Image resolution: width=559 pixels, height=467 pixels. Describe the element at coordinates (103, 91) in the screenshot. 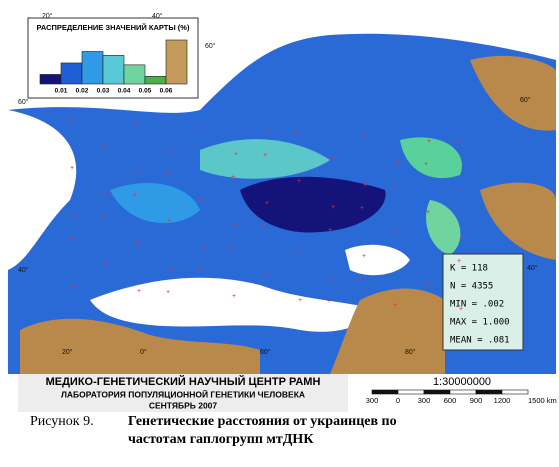

I see `bin-label: 0.03` at that location.